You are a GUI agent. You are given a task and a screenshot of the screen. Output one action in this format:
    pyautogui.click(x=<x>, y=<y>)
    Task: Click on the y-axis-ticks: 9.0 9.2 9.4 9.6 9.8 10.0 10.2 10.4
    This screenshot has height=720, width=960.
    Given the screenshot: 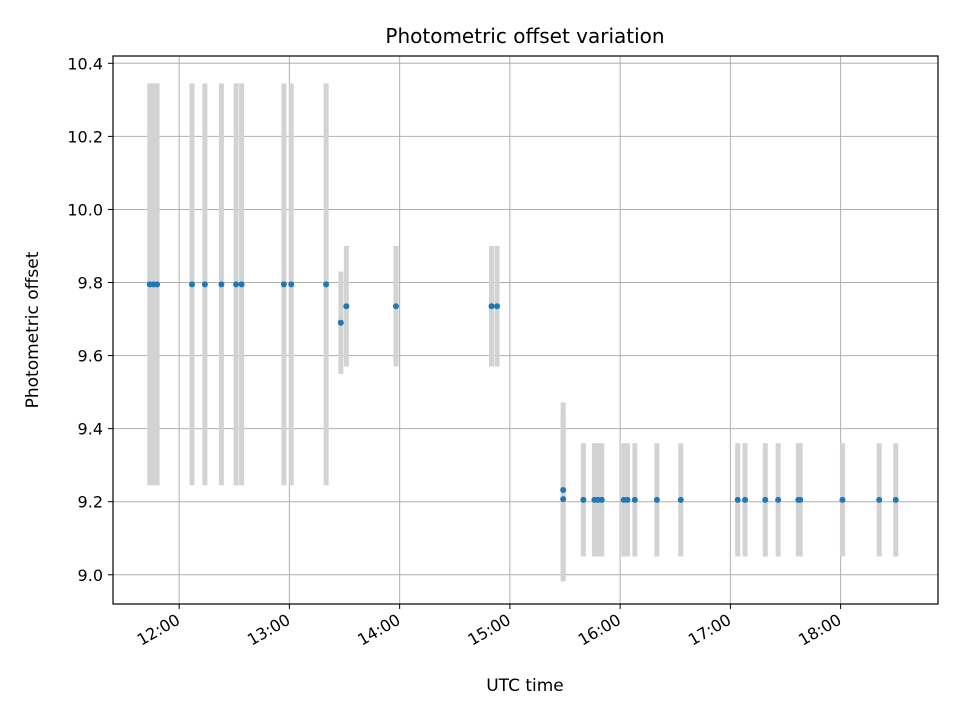 What is the action you would take?
    pyautogui.click(x=90, y=319)
    